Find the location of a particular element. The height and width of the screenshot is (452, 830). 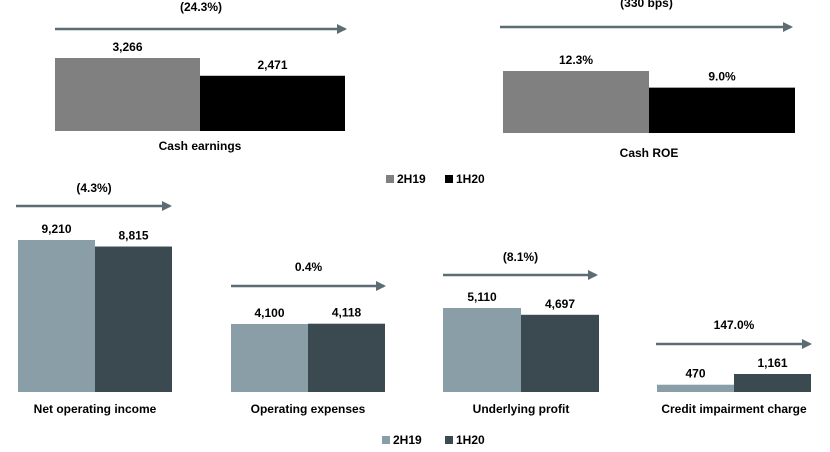

bar-value-label: 8,815 is located at coordinates (133, 236).